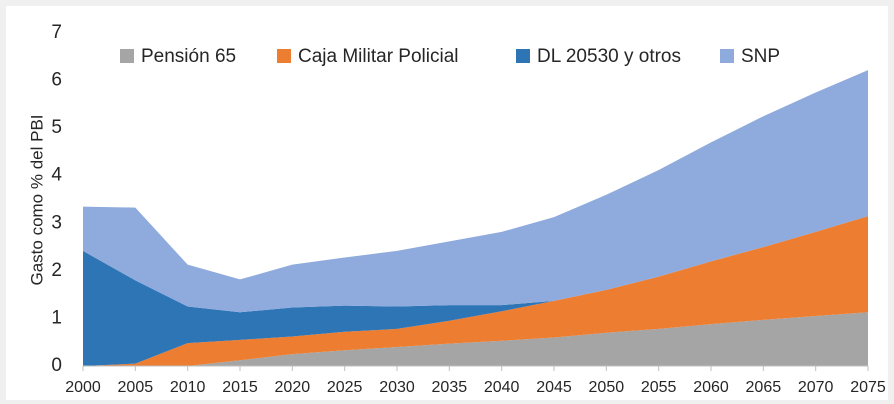 The height and width of the screenshot is (404, 894). What do you see at coordinates (659, 387) in the screenshot?
I see `x-tick-label: 2055` at bounding box center [659, 387].